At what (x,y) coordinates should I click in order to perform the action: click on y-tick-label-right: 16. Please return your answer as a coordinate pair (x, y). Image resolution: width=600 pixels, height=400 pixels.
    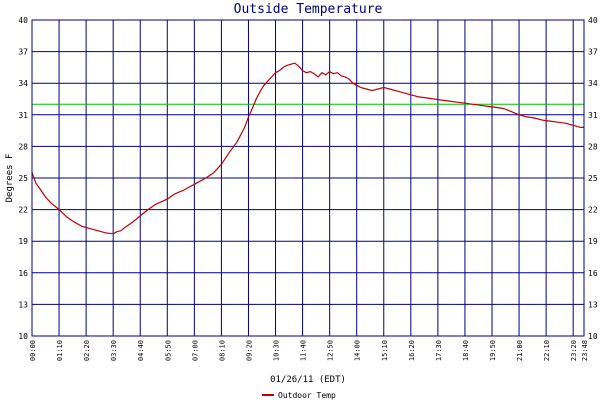
    Looking at the image, I should click on (593, 273).